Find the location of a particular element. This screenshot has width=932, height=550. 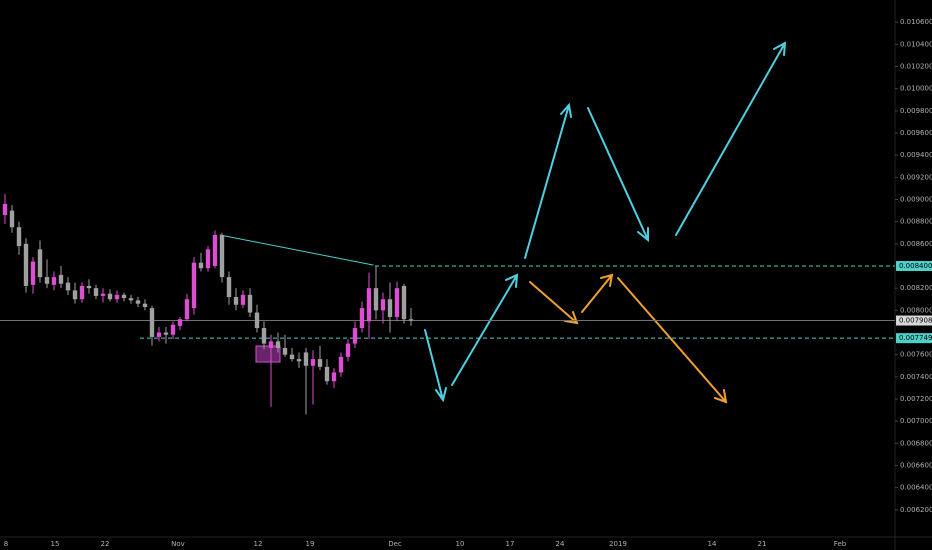

x-tick-label: Dec is located at coordinates (395, 544).